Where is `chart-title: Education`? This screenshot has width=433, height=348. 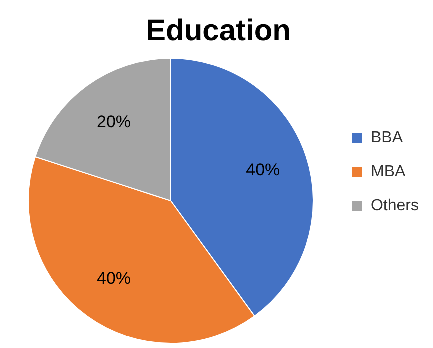
chart-title: Education is located at coordinates (219, 31).